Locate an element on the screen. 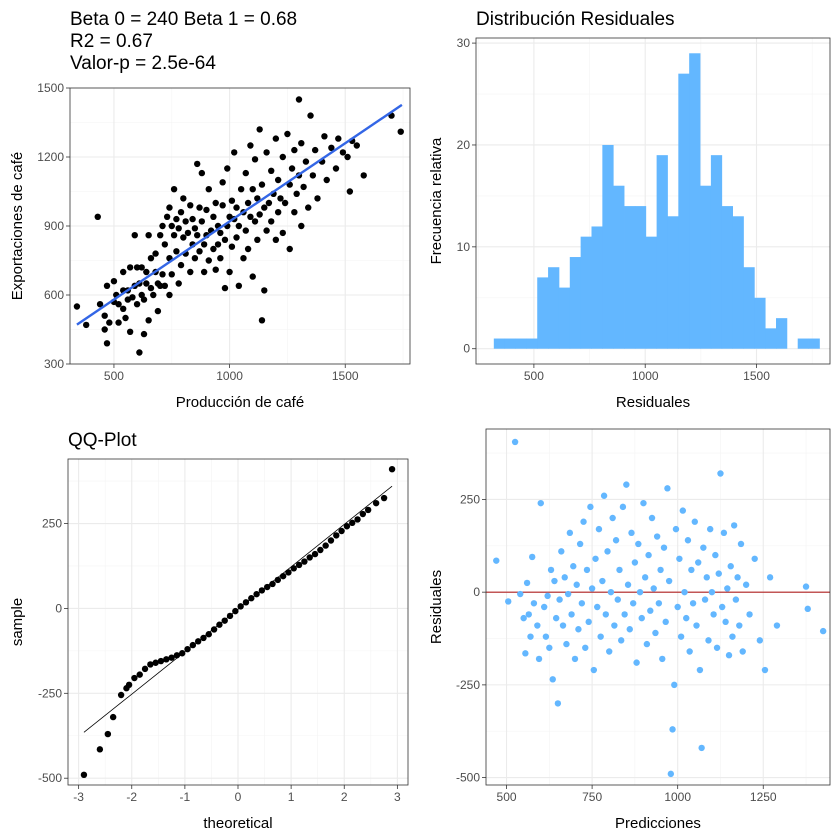 This screenshot has width=840, height=840. x-tick-label: 1000 is located at coordinates (229, 376).